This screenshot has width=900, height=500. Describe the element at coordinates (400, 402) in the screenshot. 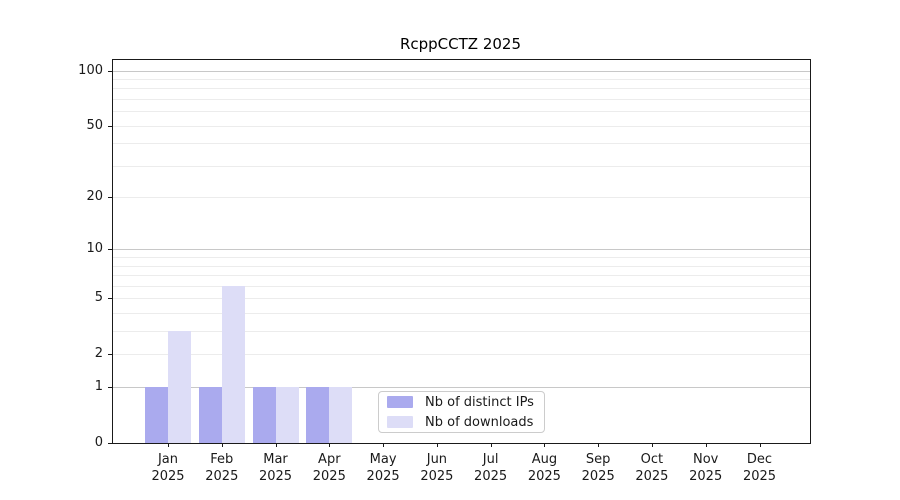

I see `legend-swatch-distinct-ips` at that location.